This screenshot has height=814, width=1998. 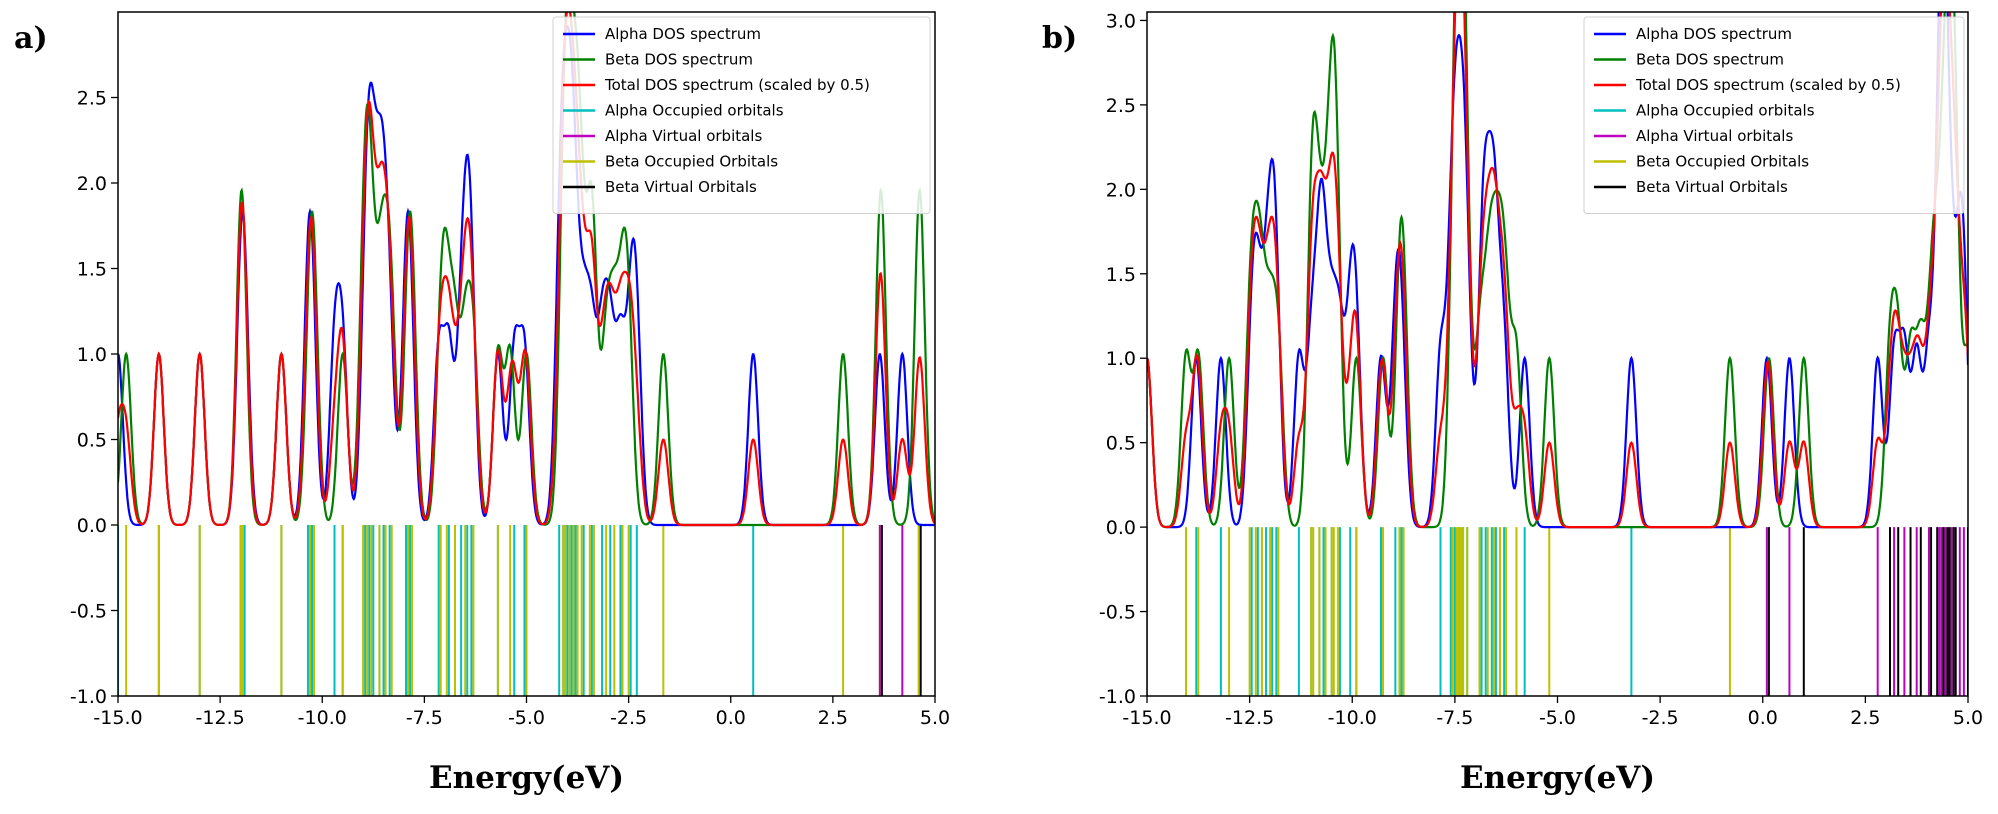 I want to click on panel-label: a), so click(x=31, y=38).